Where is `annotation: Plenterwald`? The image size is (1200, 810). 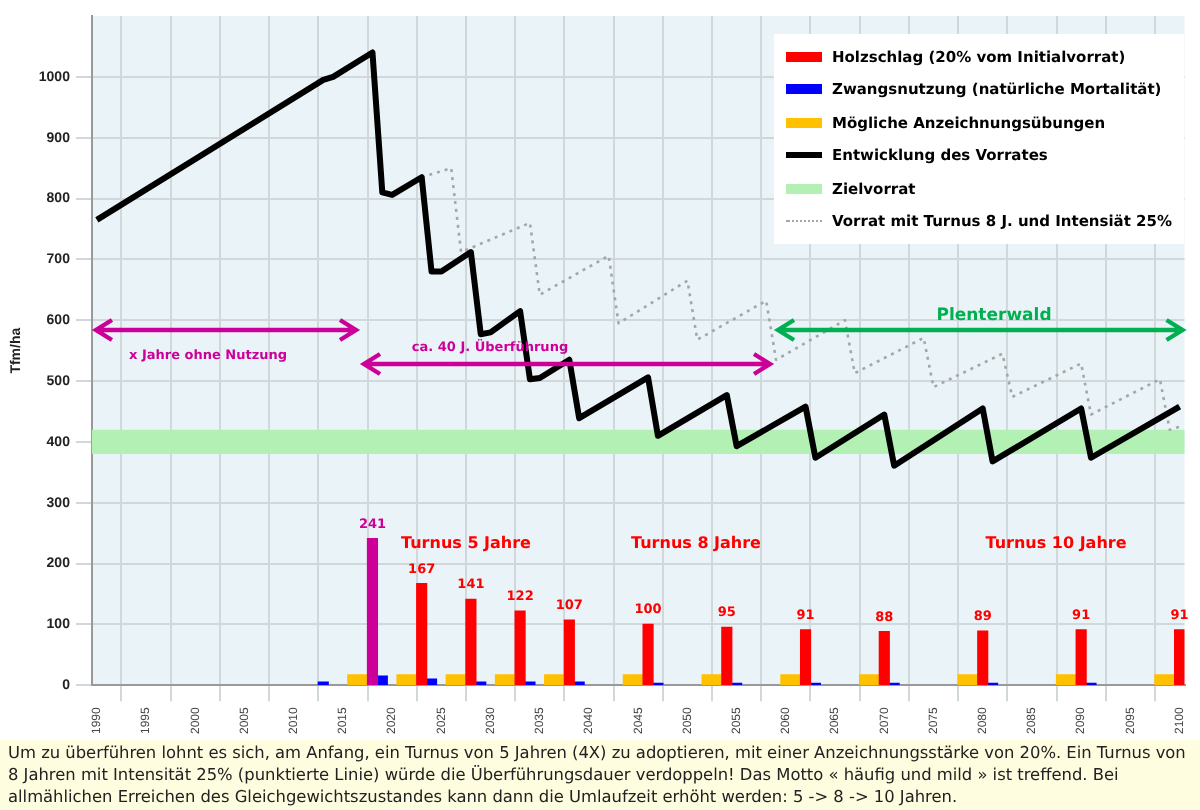 annotation: Plenterwald is located at coordinates (994, 316).